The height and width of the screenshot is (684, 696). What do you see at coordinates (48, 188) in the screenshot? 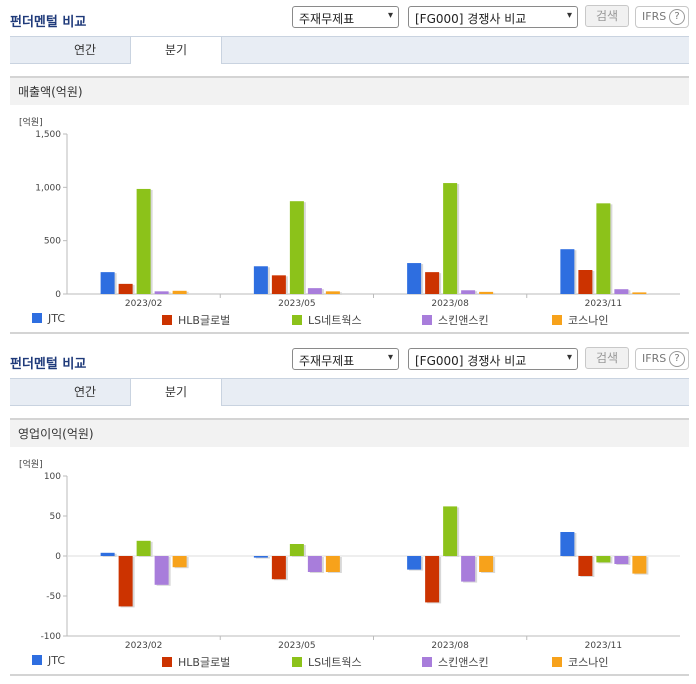
I see `y-tick-label: 1,000` at bounding box center [48, 188].